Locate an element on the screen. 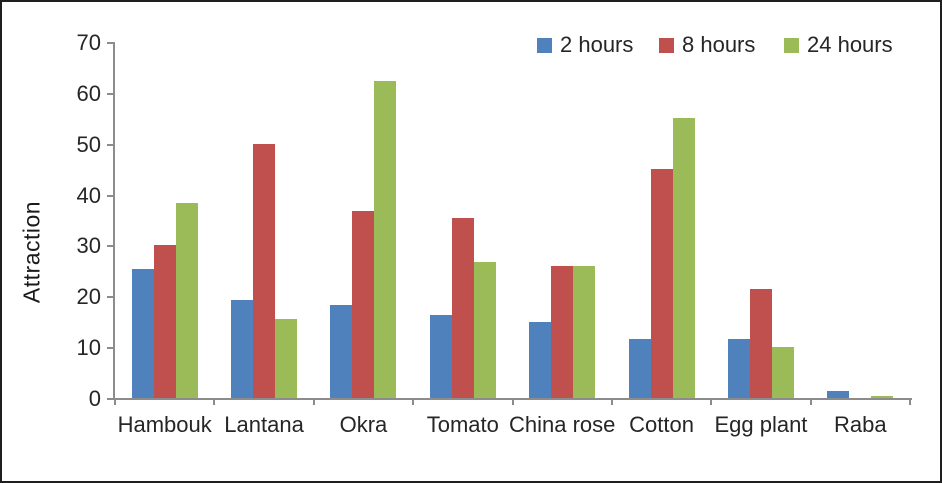 This screenshot has width=942, height=483. x-category-label: Okra is located at coordinates (363, 424).